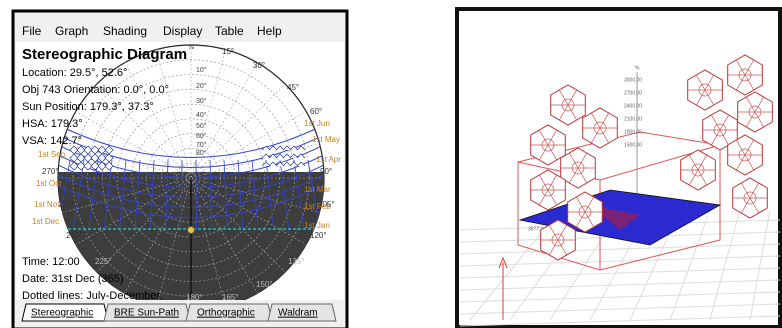  What do you see at coordinates (317, 225) in the screenshot?
I see `date-label: 1st Jan` at bounding box center [317, 225].